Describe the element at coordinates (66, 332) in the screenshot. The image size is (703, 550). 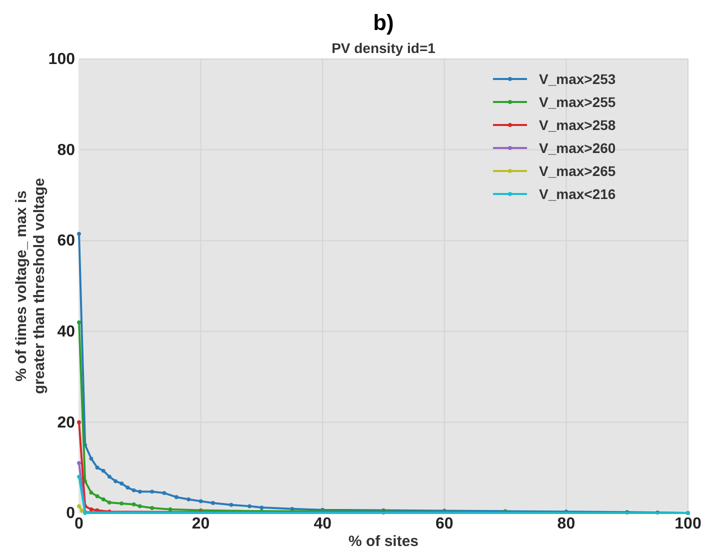
I see `y-tick-label: 40` at that location.